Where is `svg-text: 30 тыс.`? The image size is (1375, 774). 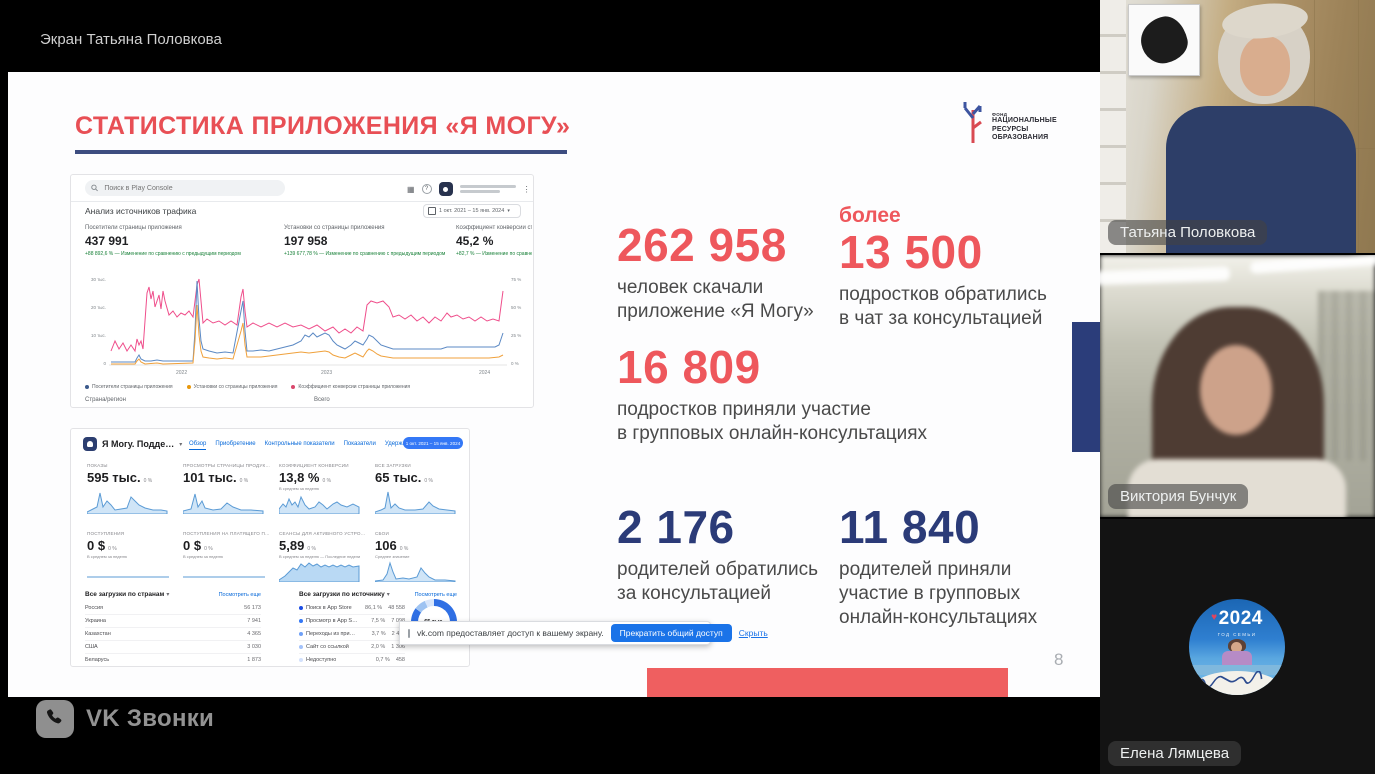 svg-text: 30 тыс. is located at coordinates (98, 279).